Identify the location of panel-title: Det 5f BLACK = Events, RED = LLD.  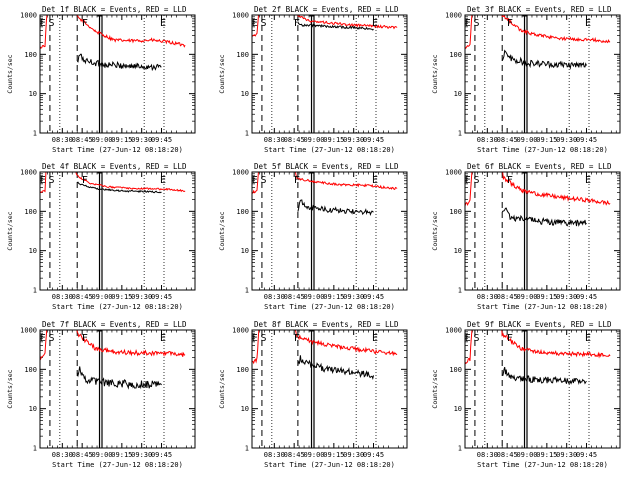
(326, 166).